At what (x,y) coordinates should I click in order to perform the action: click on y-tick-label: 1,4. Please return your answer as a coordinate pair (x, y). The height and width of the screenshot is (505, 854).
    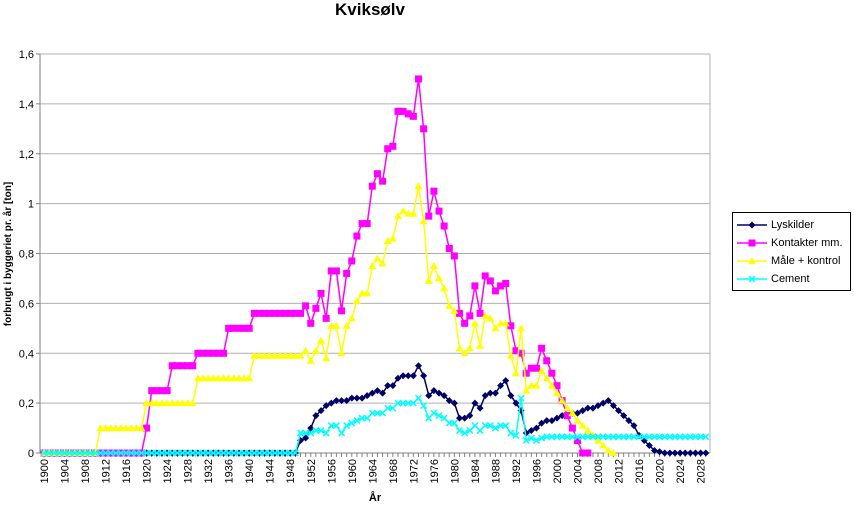
    Looking at the image, I should click on (26, 105).